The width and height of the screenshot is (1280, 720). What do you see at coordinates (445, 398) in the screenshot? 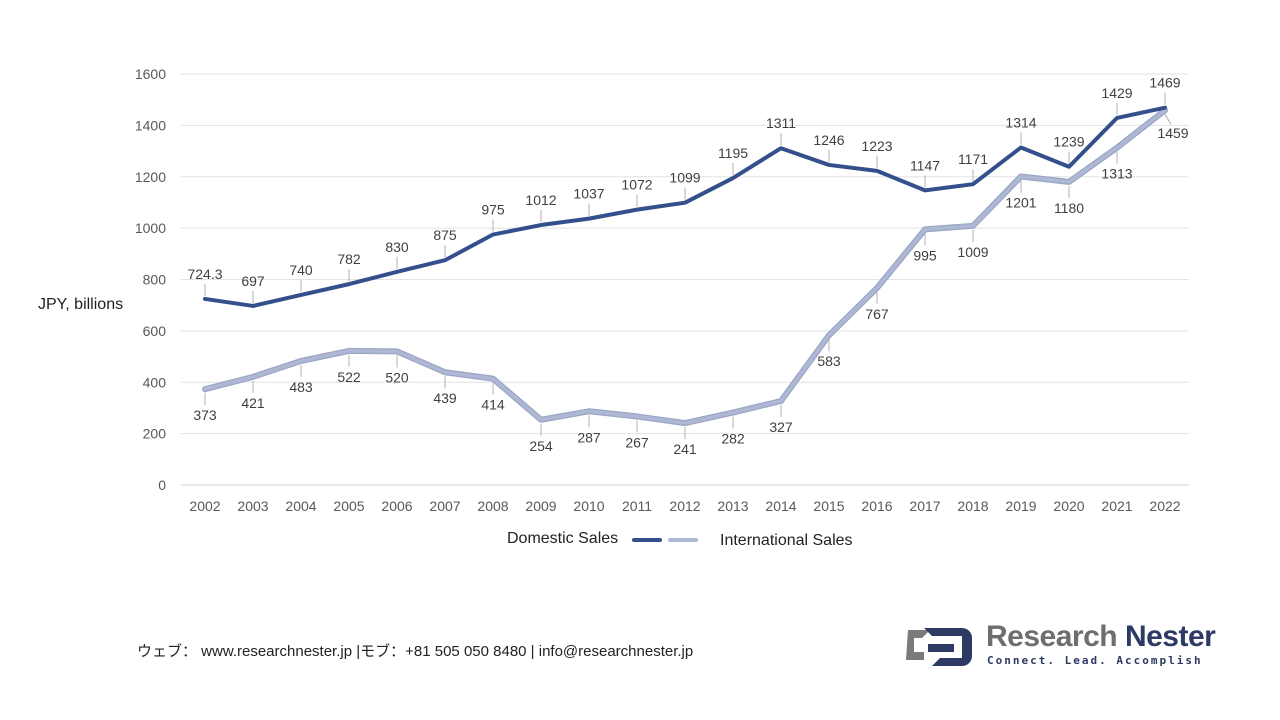
I see `data-label-international: 439` at bounding box center [445, 398].